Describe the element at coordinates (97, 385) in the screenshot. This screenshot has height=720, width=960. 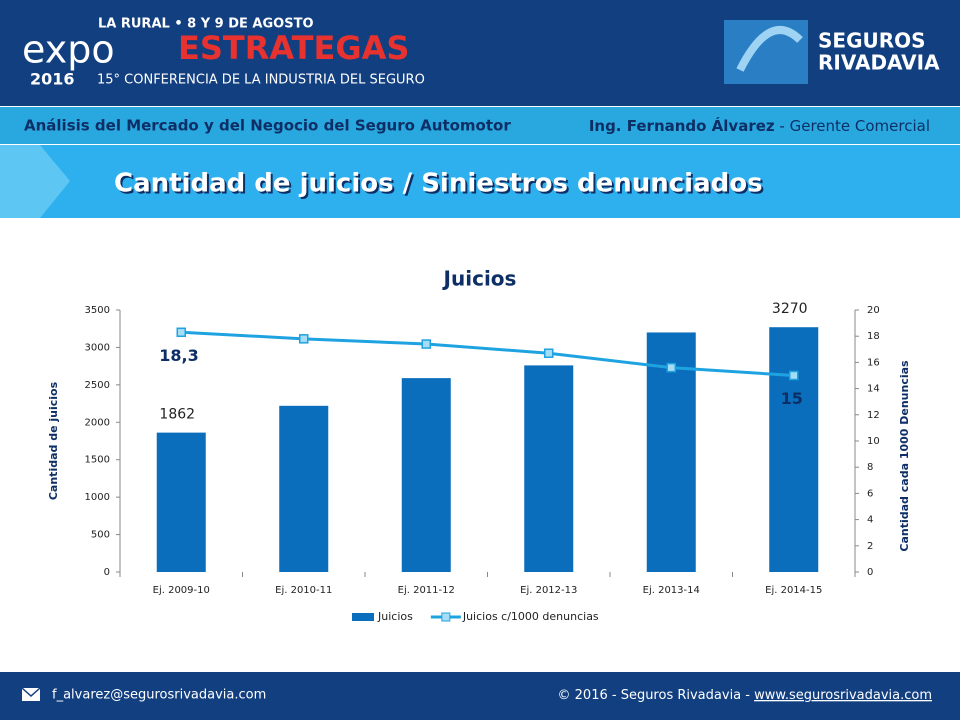
I see `y-tick-label: 2500` at that location.